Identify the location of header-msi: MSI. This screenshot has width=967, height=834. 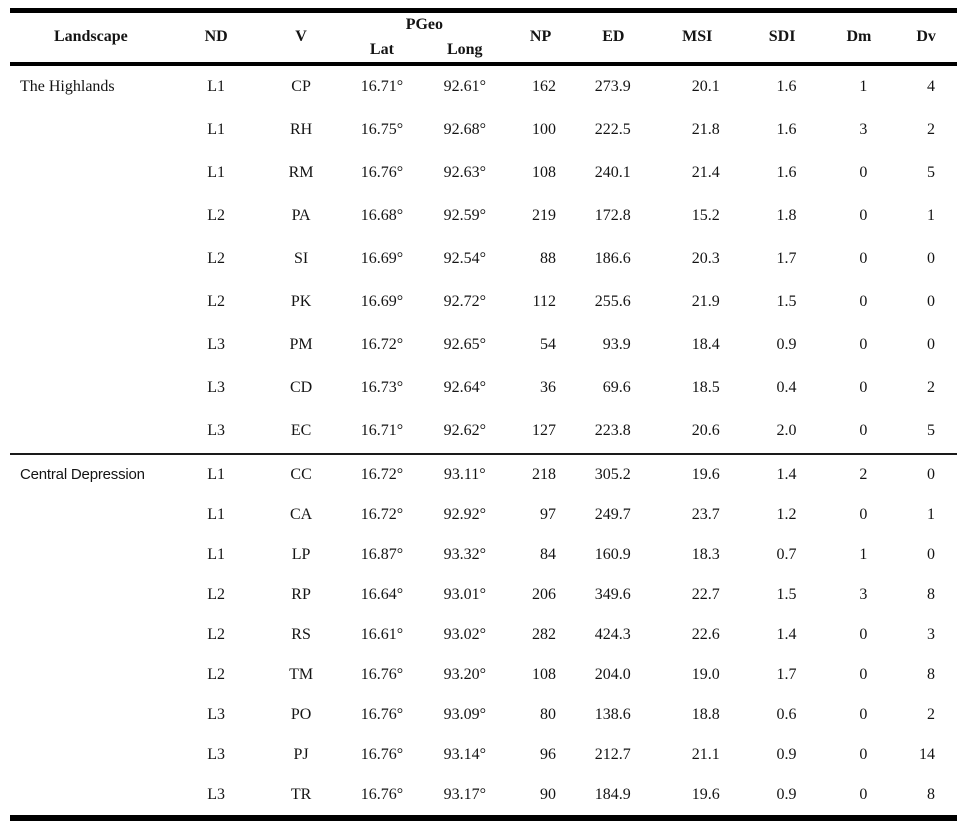
(697, 37).